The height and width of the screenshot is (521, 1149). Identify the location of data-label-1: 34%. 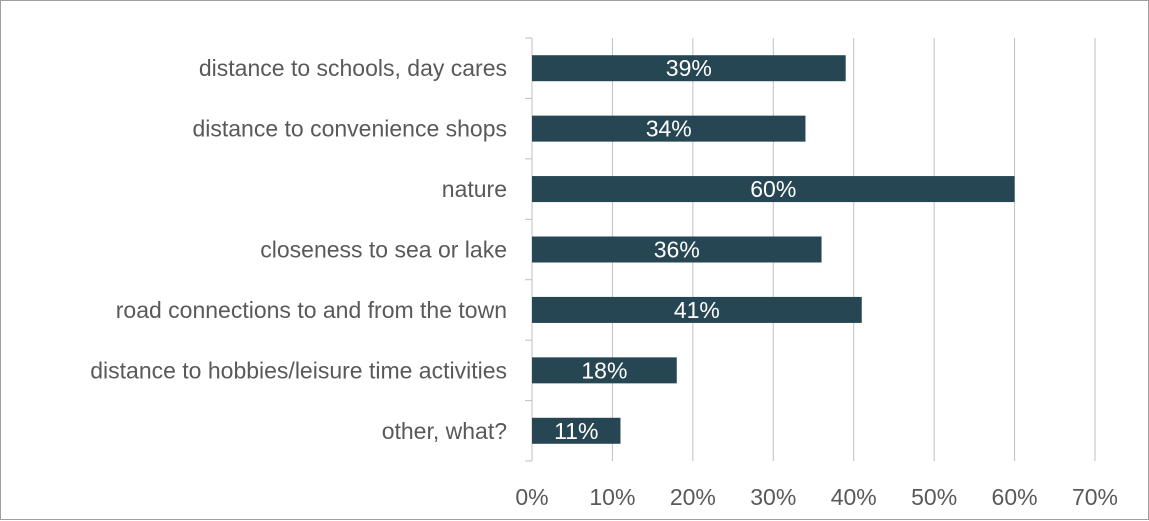
(669, 129).